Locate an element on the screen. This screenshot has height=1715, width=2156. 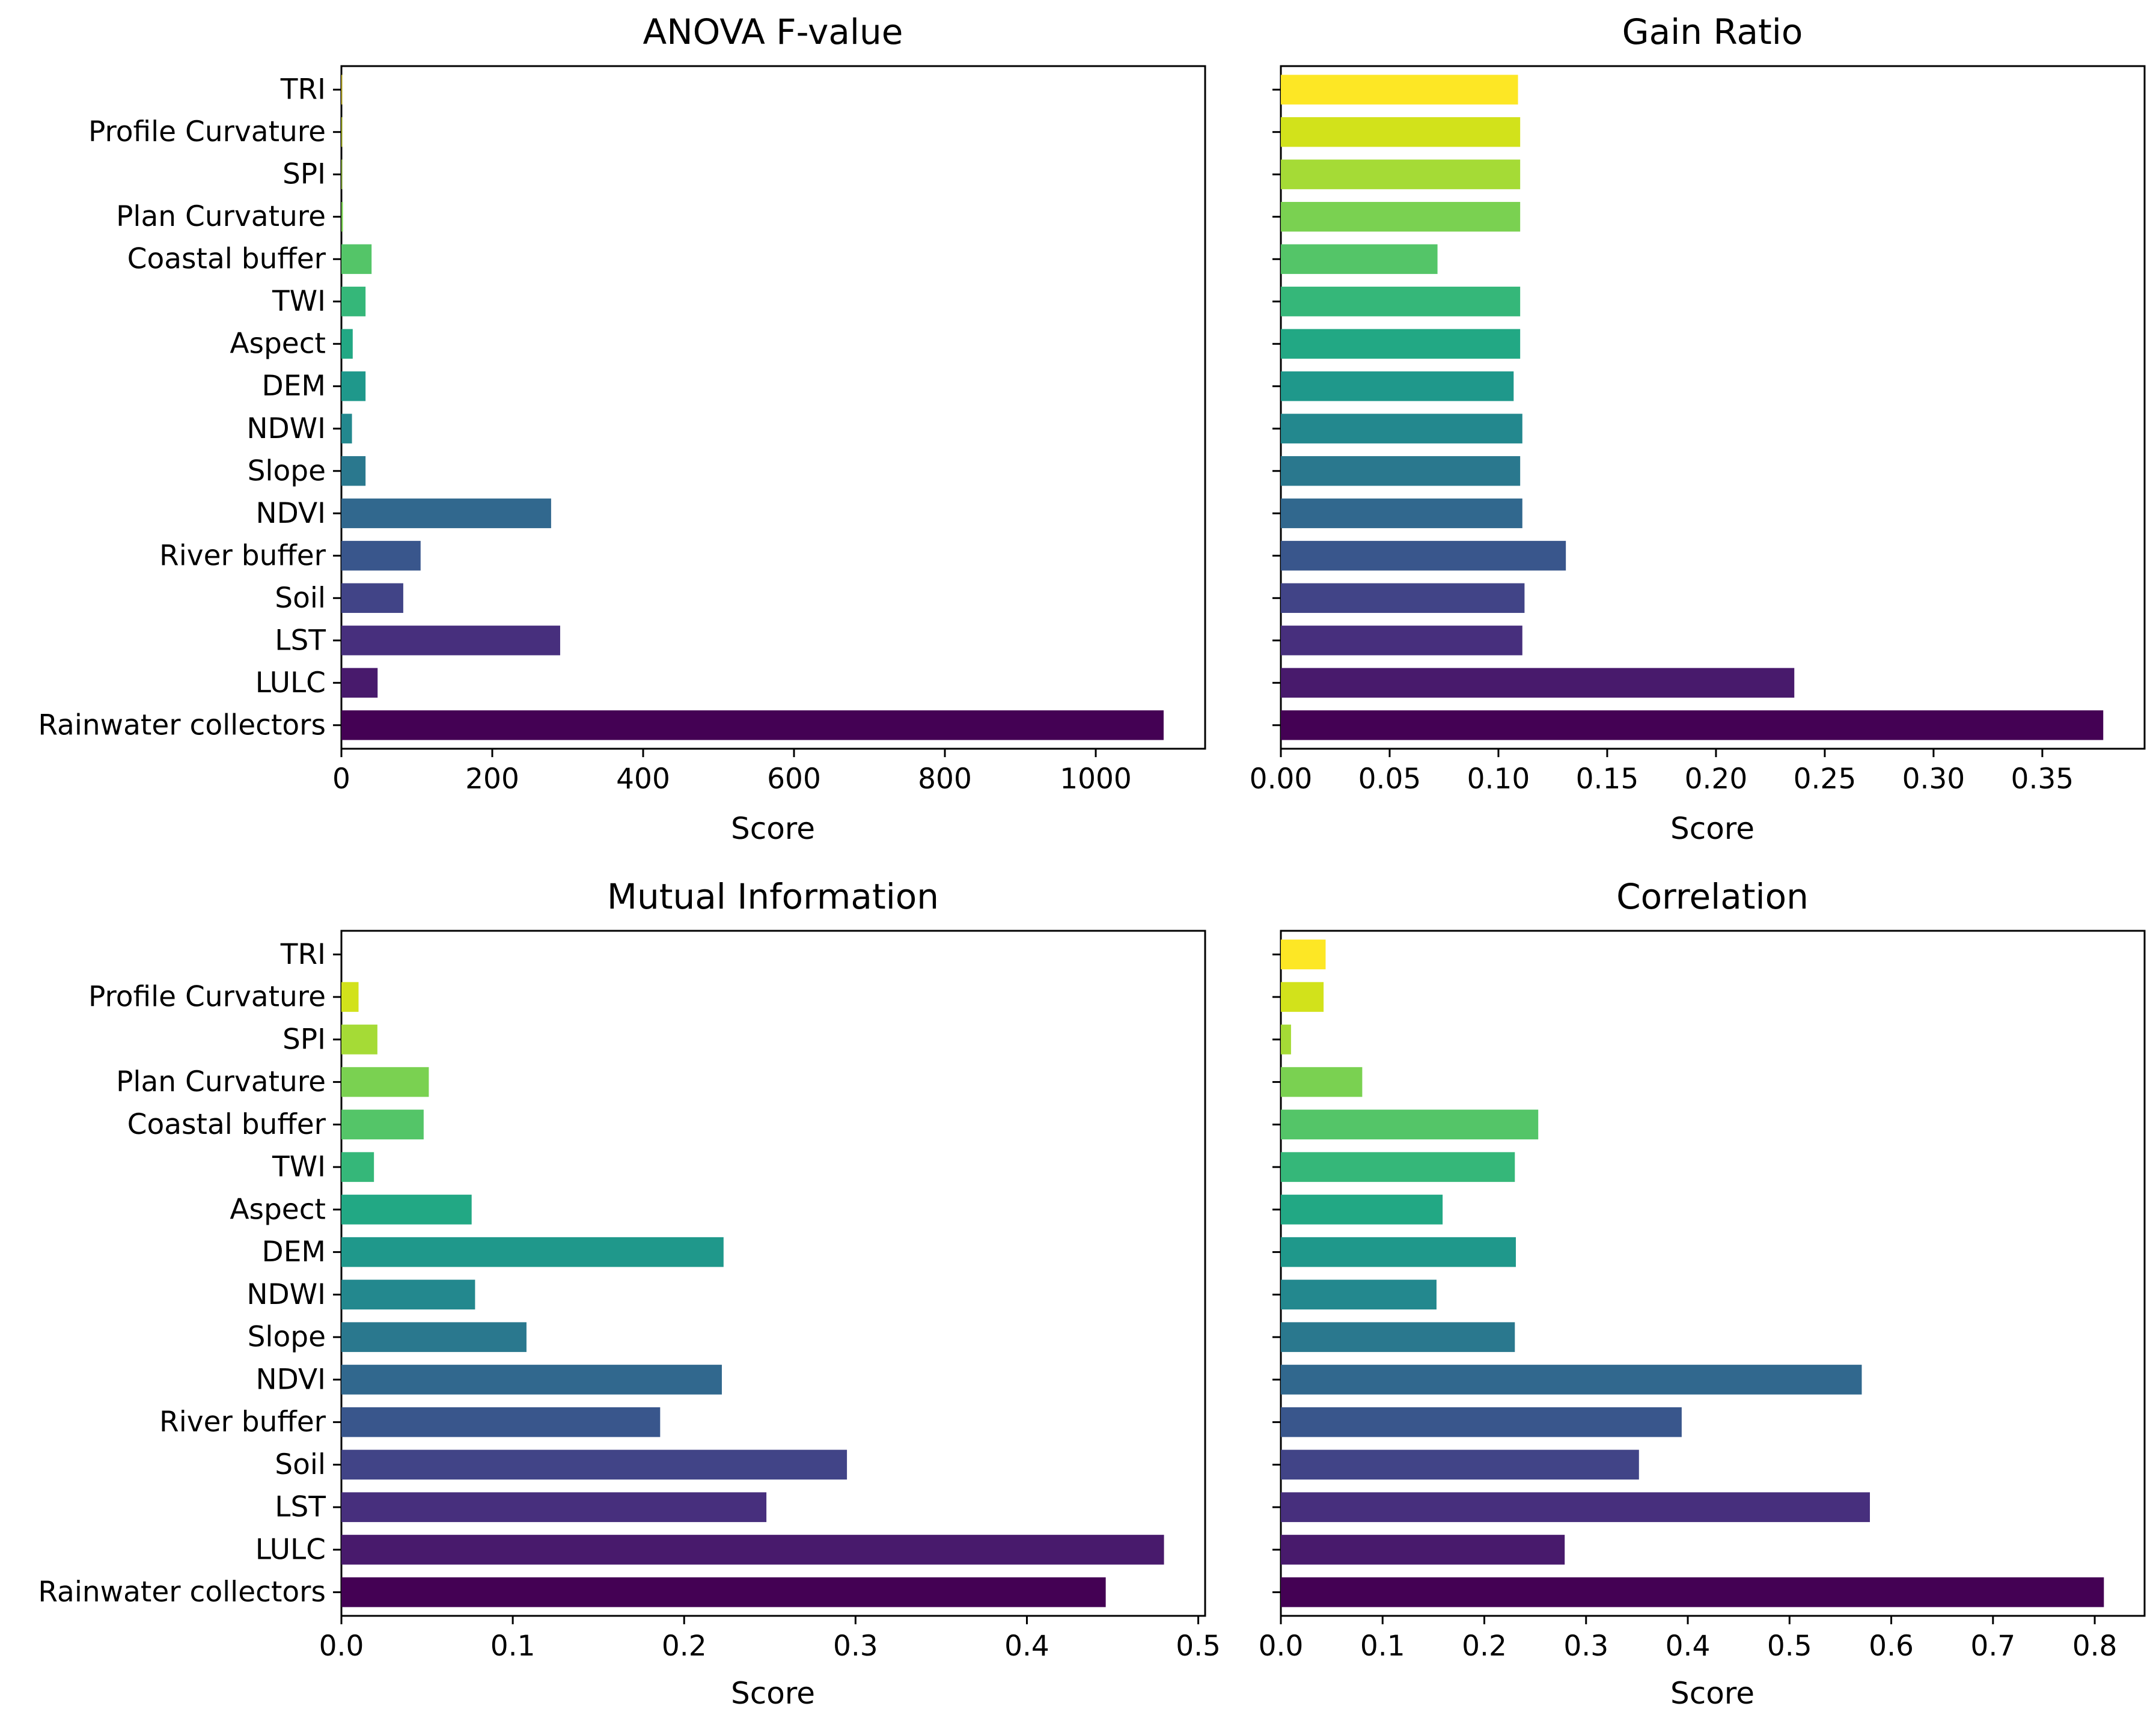
y-tick-label: Rainwater collectors is located at coordinates (182, 725).